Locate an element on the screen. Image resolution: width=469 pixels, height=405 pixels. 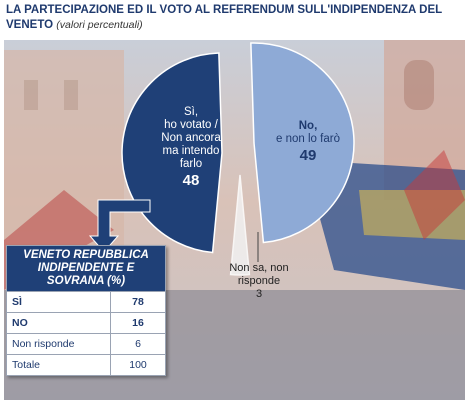
slice-label-no-answer: Non sa, non risponde 3 is located at coordinates (259, 281).